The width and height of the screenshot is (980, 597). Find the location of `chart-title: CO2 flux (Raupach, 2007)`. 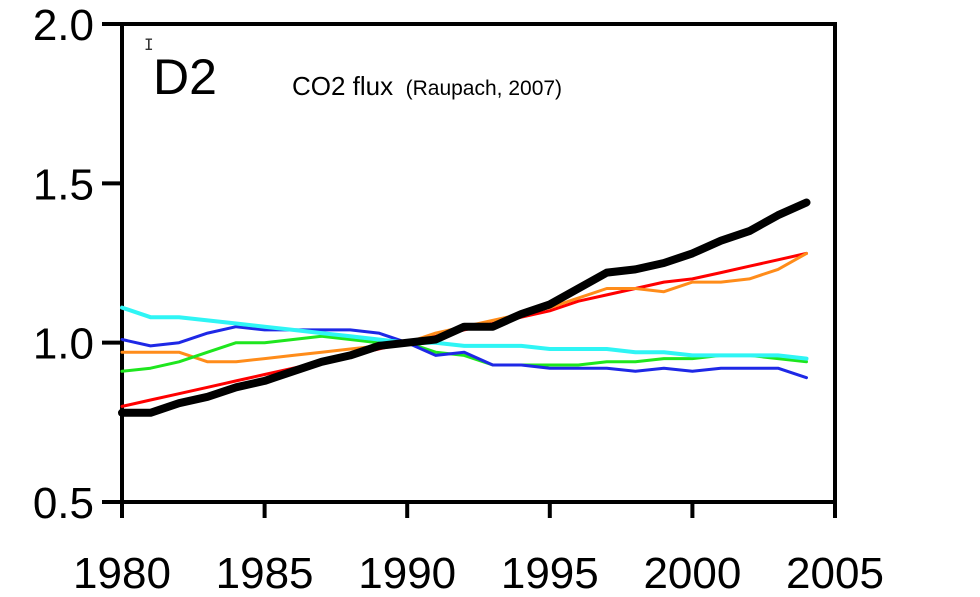

chart-title: CO2 flux (Raupach, 2007) is located at coordinates (427, 86).